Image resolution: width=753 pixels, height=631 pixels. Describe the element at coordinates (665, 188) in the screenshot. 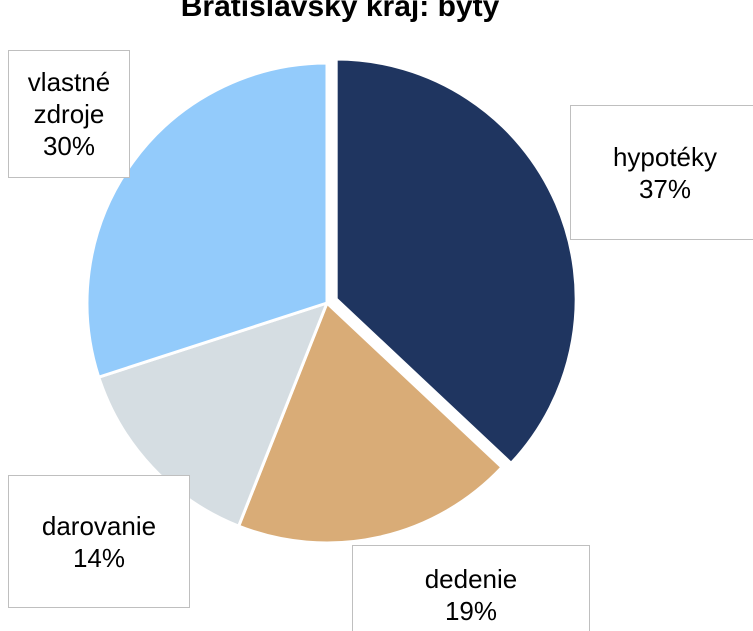

I see `label-value: 37%` at that location.